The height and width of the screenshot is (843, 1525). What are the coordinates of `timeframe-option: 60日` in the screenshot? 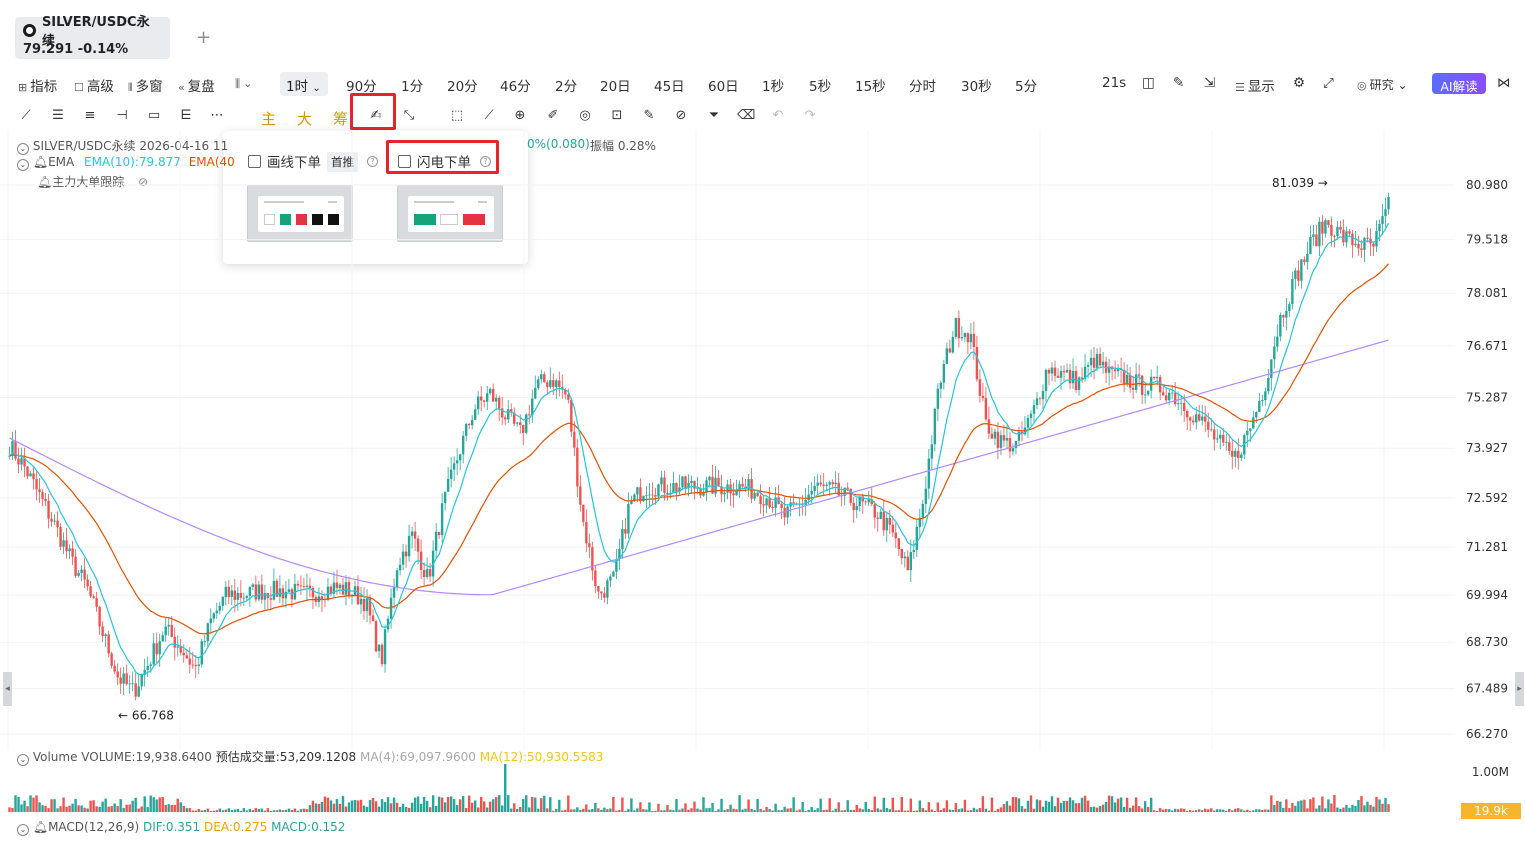 It's located at (723, 87).